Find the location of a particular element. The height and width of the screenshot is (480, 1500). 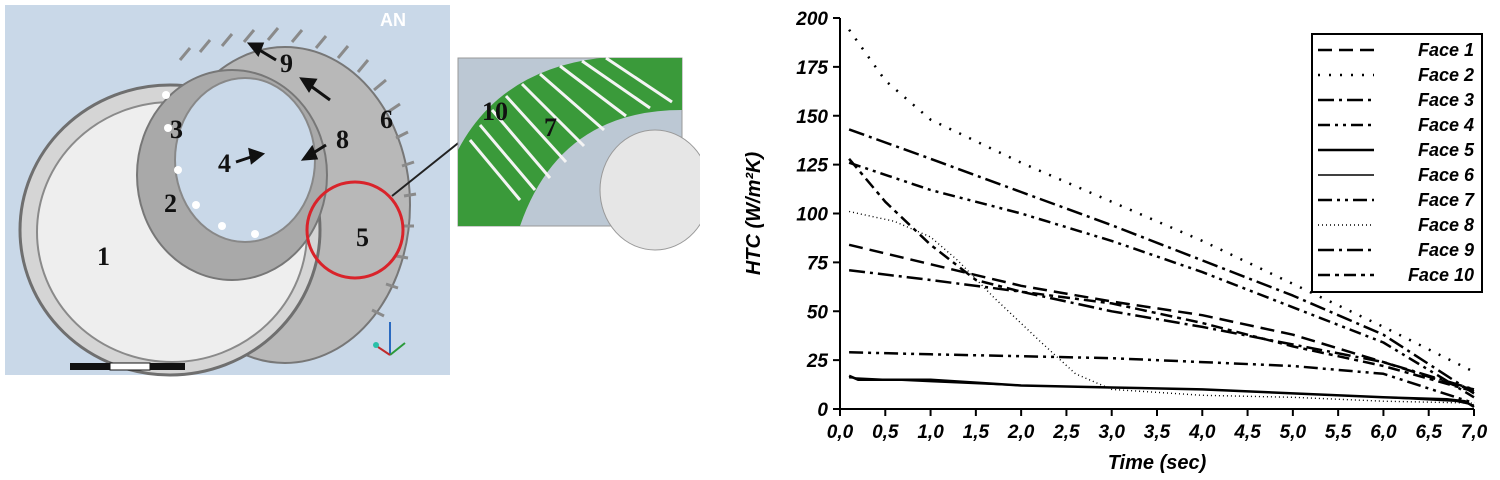

y-axis-ticks: 0 25 50 75 100 125 150 175 200 is located at coordinates (817, 215).